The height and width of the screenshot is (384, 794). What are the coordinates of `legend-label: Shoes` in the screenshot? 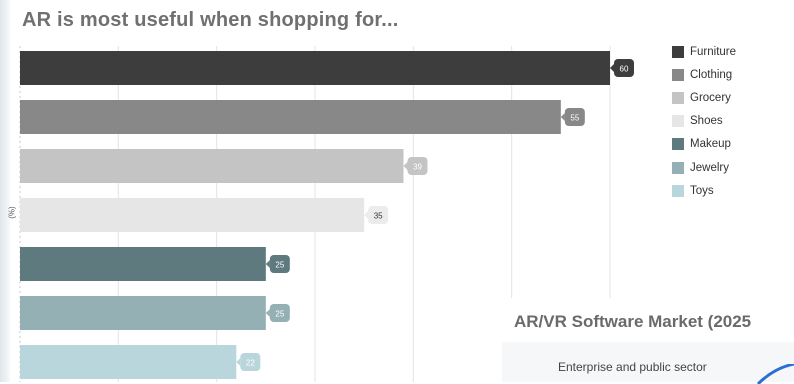 It's located at (706, 121).